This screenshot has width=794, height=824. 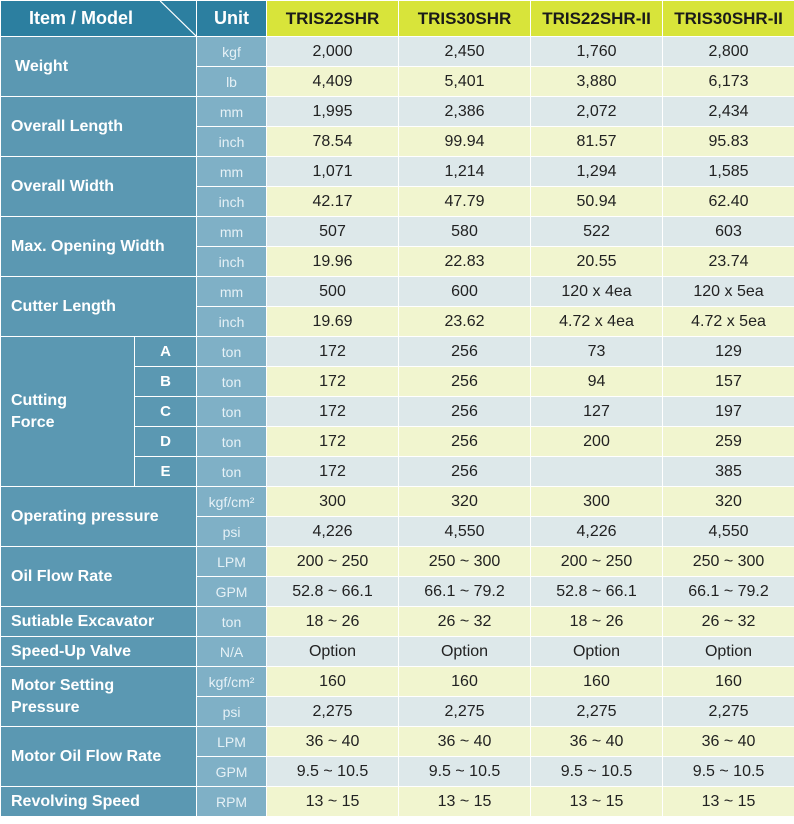 I want to click on value-cell: 50.94, so click(x=597, y=201).